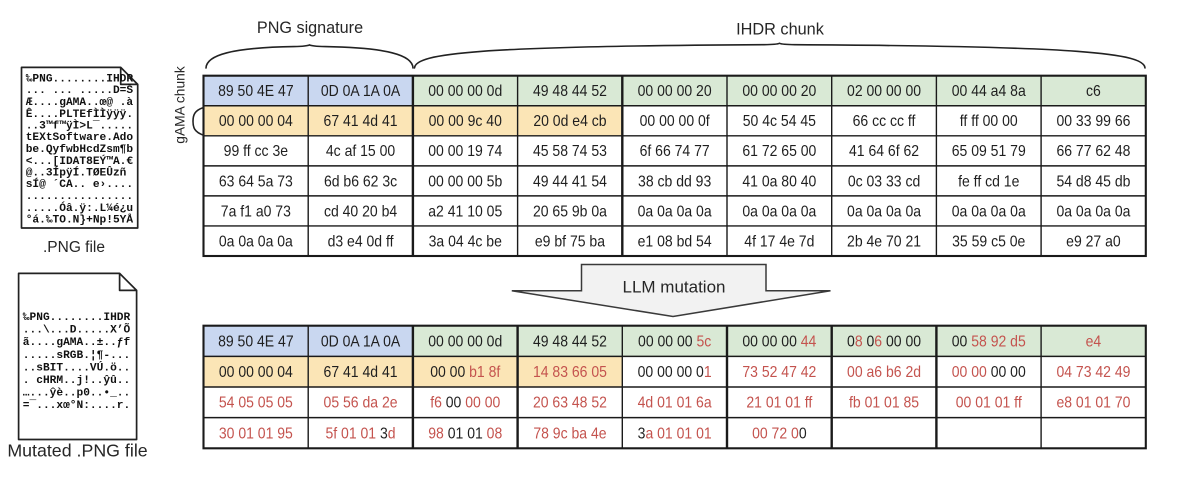 Image resolution: width=1181 pixels, height=478 pixels. Describe the element at coordinates (884, 91) in the screenshot. I see `svg-text: 02 00 00 00` at that location.